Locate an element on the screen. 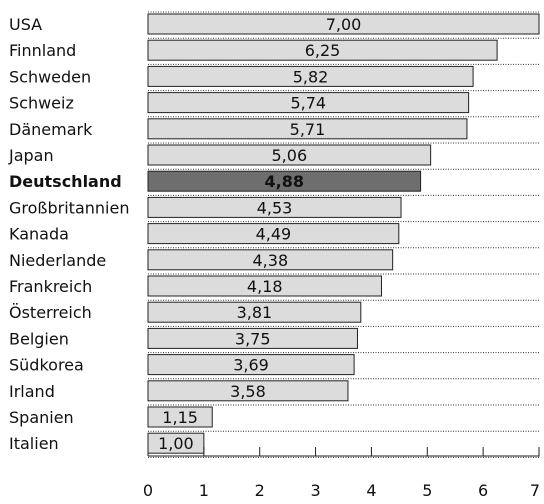 Image resolution: width=544 pixels, height=504 pixels. value-label: 3,75 is located at coordinates (253, 338).